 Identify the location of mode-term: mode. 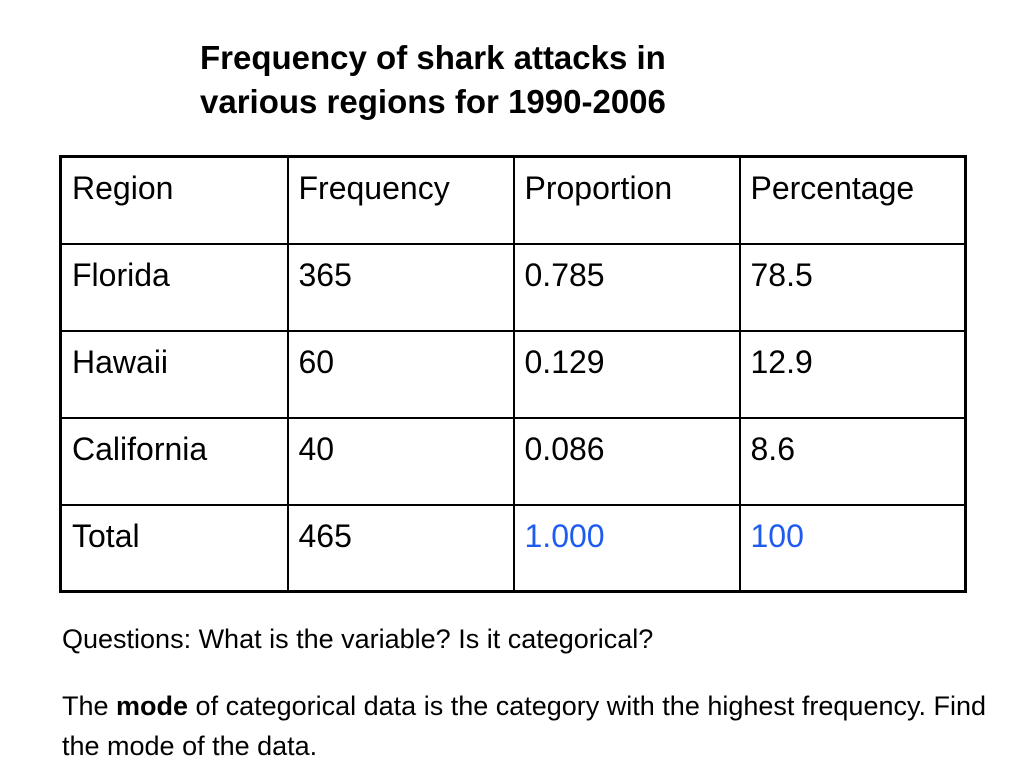
(152, 706).